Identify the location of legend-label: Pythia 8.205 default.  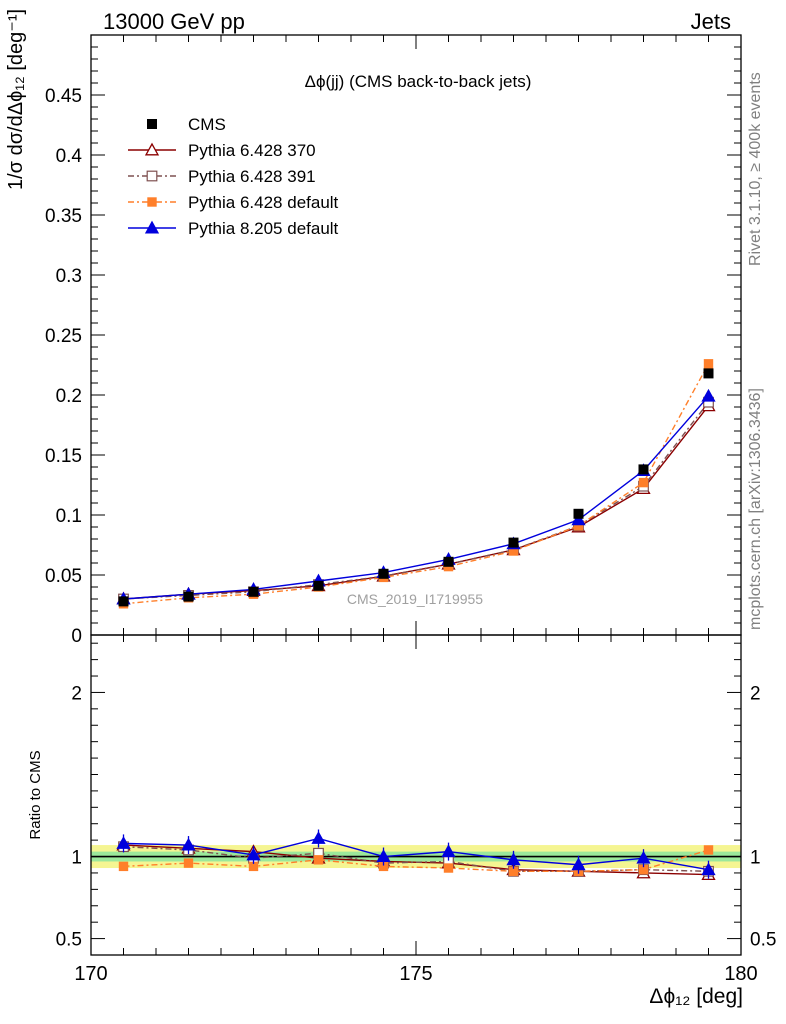
(263, 228).